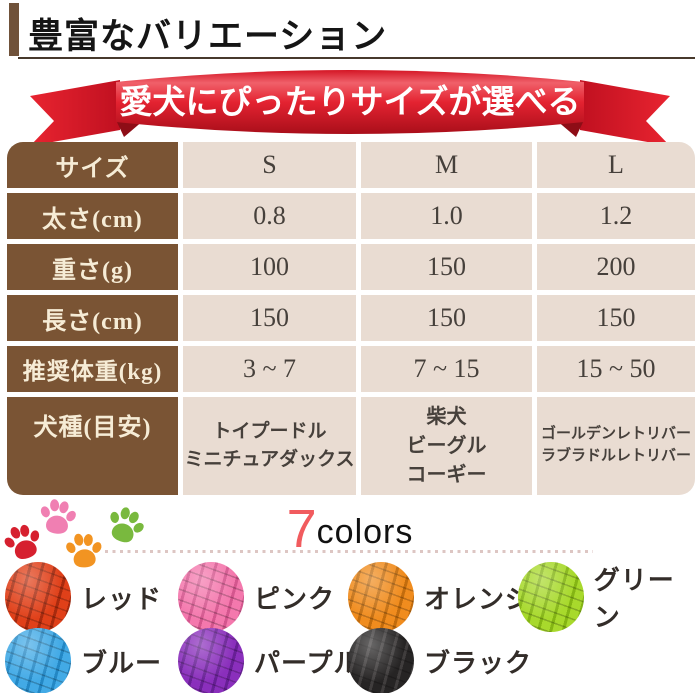 The image size is (700, 693). What do you see at coordinates (38, 660) in the screenshot?
I see `rope-swatch-blue-icon` at bounding box center [38, 660].